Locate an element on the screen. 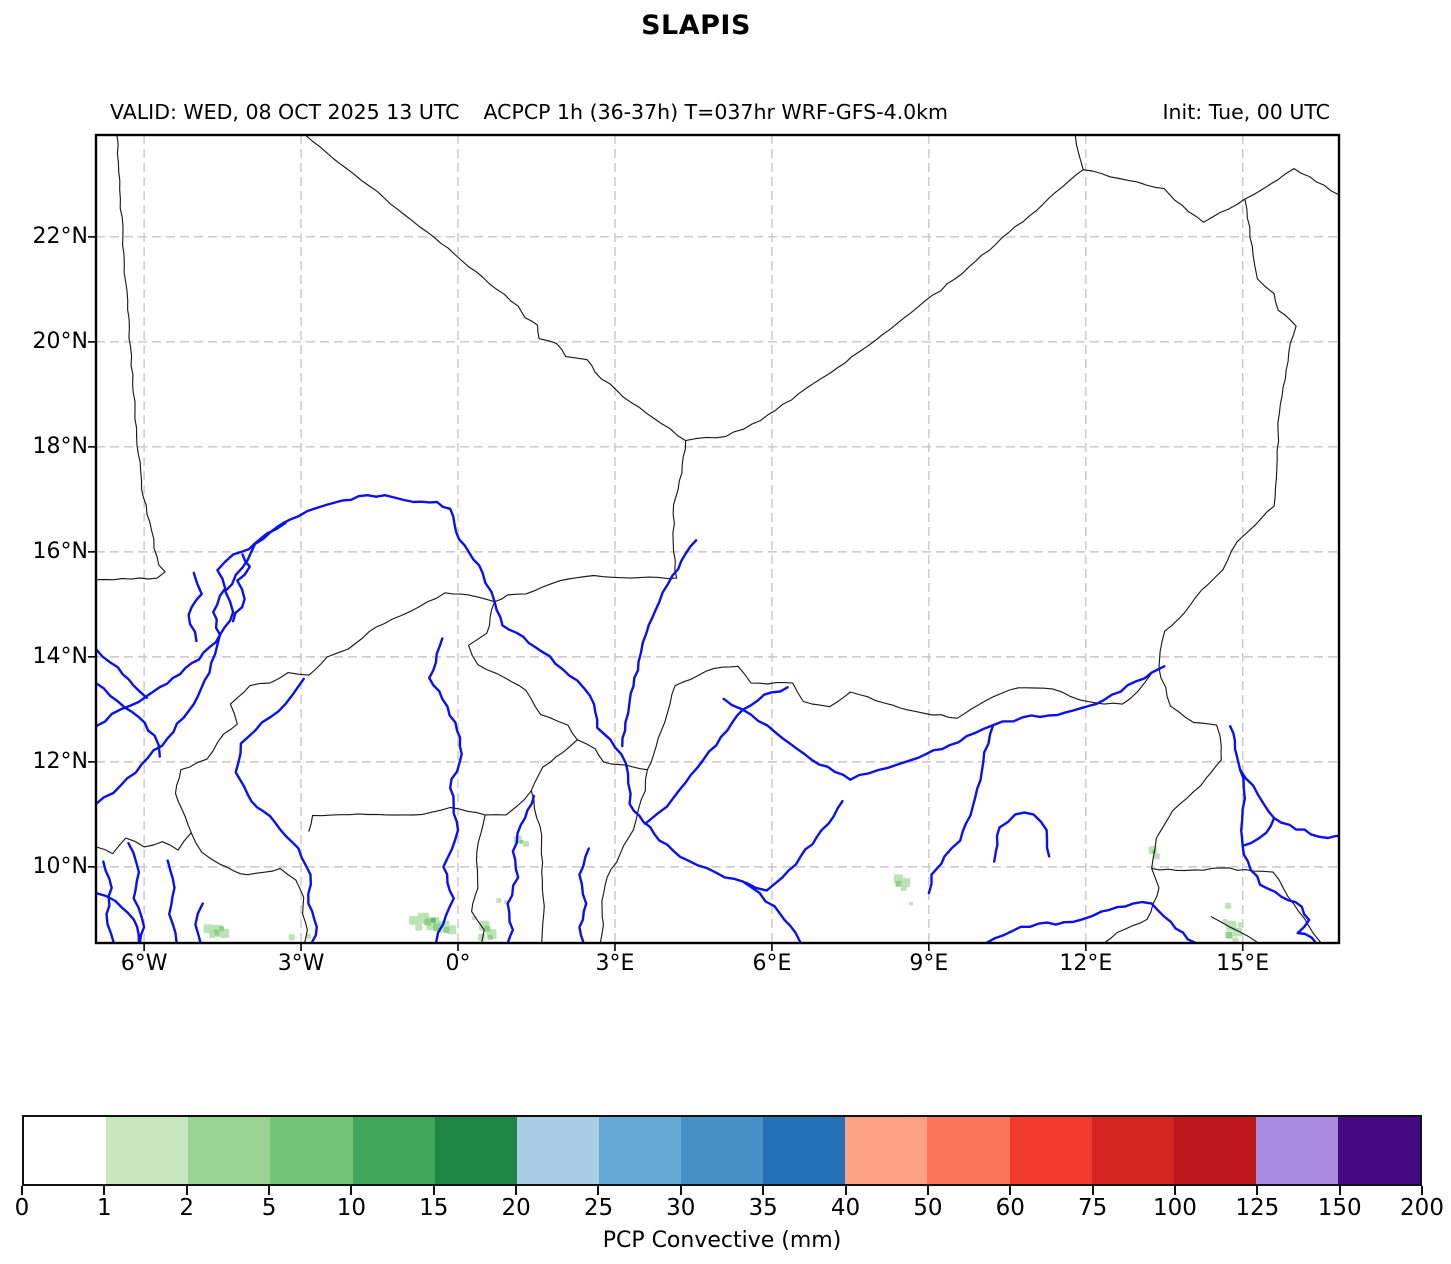 The image size is (1451, 1264). colorbar-tick-label: 10 is located at coordinates (351, 1208).